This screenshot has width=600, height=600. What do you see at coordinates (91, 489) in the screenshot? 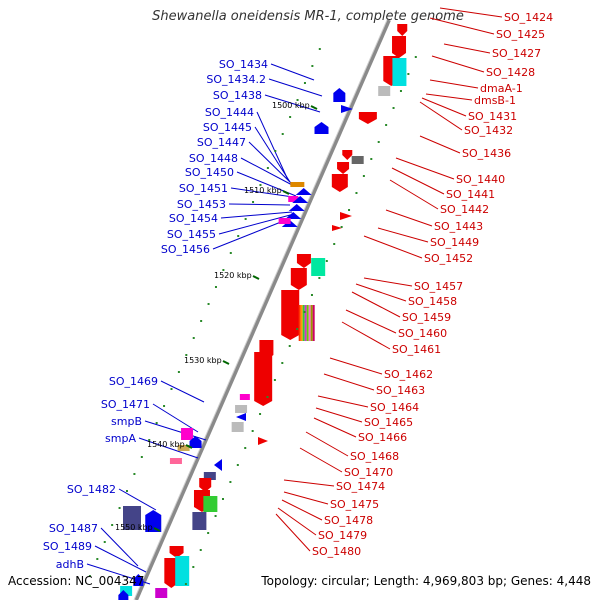
I see `gene-label-so-1482: SO_1482` at bounding box center [91, 489].